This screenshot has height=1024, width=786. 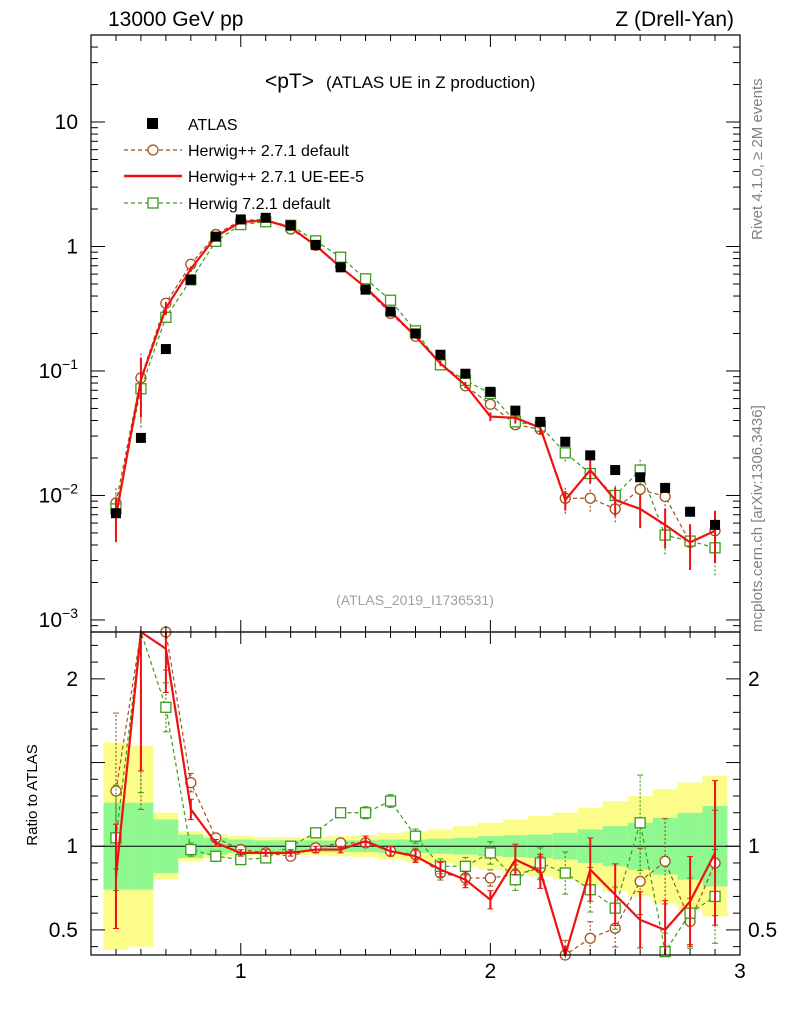 I want to click on y-tick-label: 10⁻³, so click(x=59, y=618).